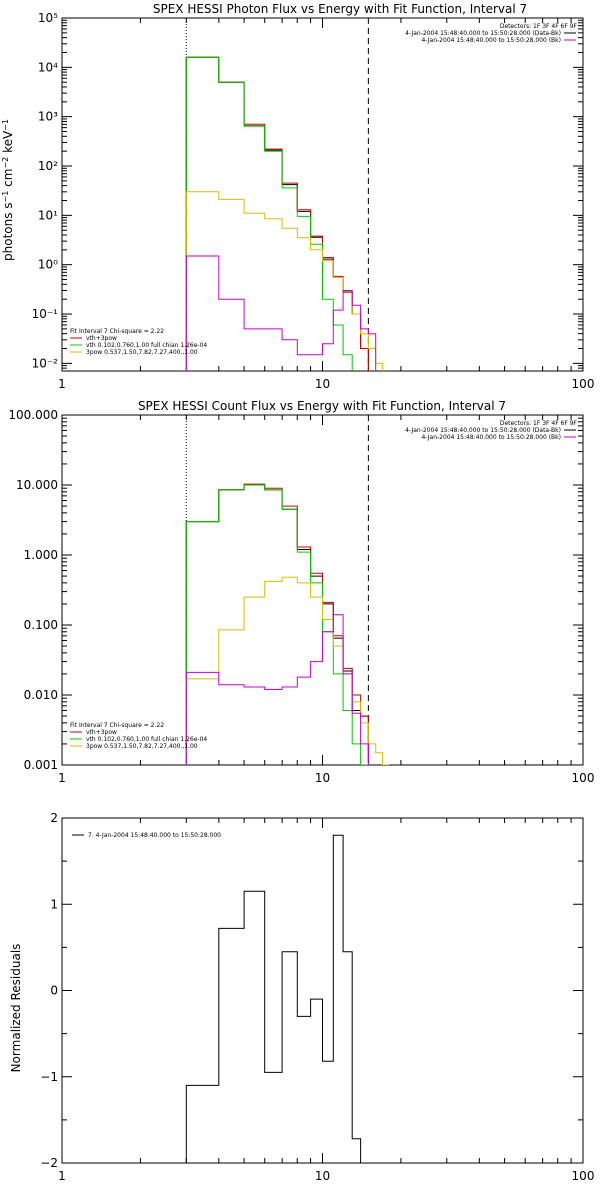  I want to click on y-tick-label: 10⁰, so click(48, 265).